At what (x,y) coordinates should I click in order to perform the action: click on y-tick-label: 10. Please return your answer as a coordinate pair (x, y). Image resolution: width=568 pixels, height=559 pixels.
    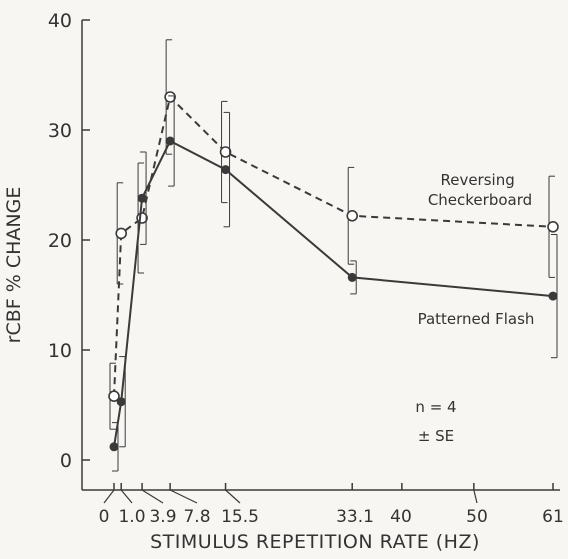
    Looking at the image, I should click on (60, 351).